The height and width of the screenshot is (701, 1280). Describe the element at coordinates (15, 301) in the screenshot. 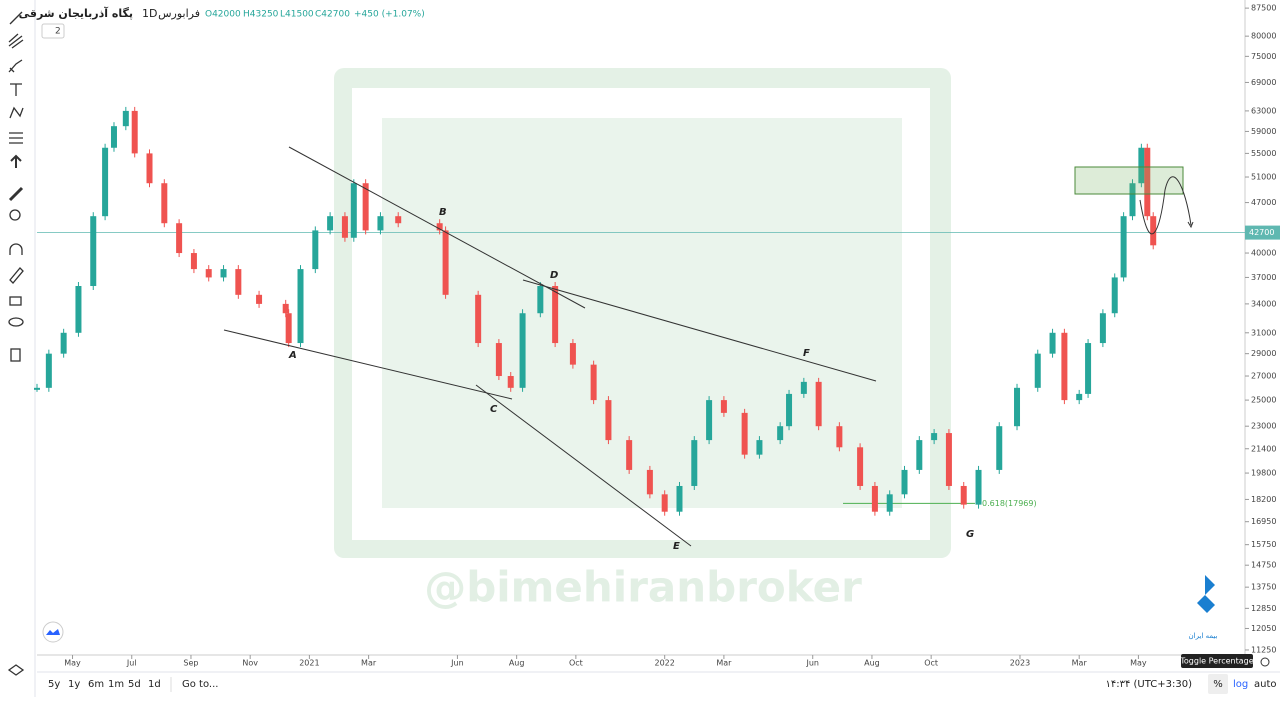

I see `tool-lock` at that location.